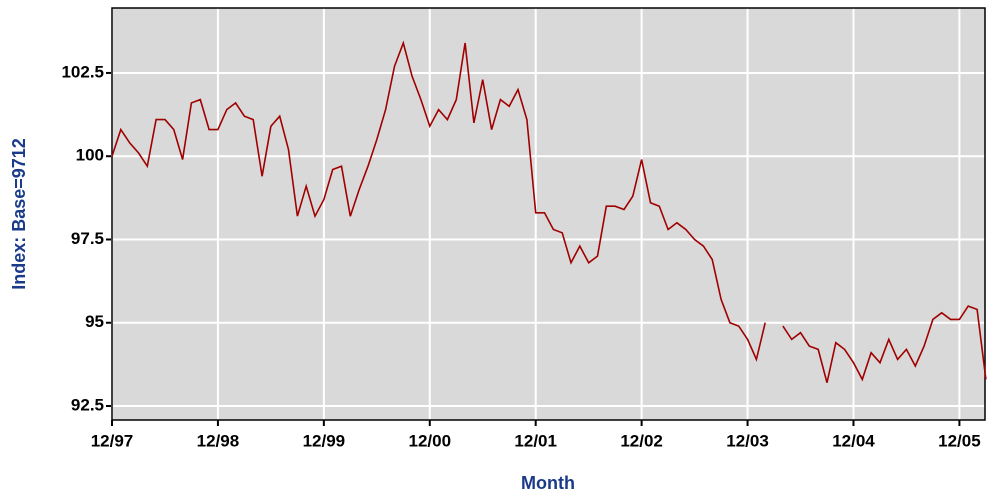 The width and height of the screenshot is (994, 499). What do you see at coordinates (82, 71) in the screenshot?
I see `y-tick-label: 102.5` at bounding box center [82, 71].